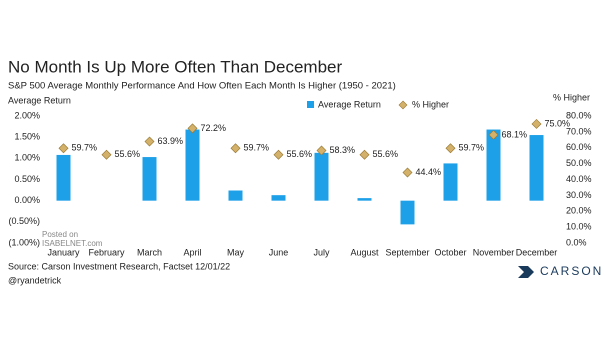  I want to click on legend-label: % Higher, so click(430, 104).